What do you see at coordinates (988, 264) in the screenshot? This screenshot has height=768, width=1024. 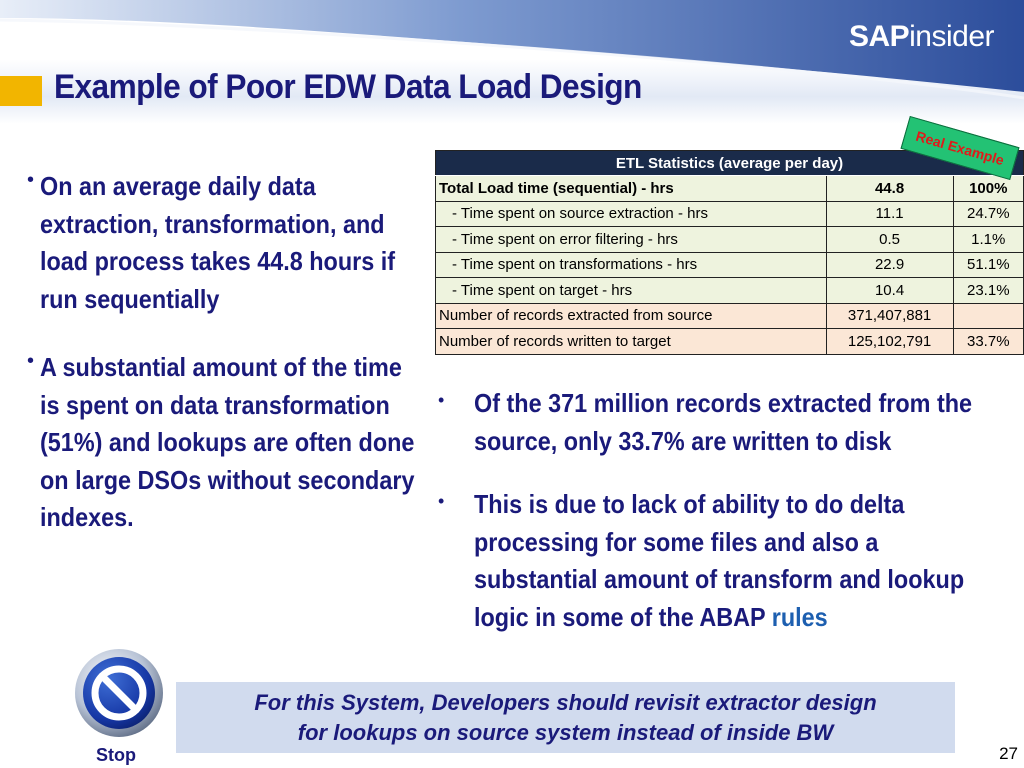 I see `row-percent: 51.1%` at bounding box center [988, 264].